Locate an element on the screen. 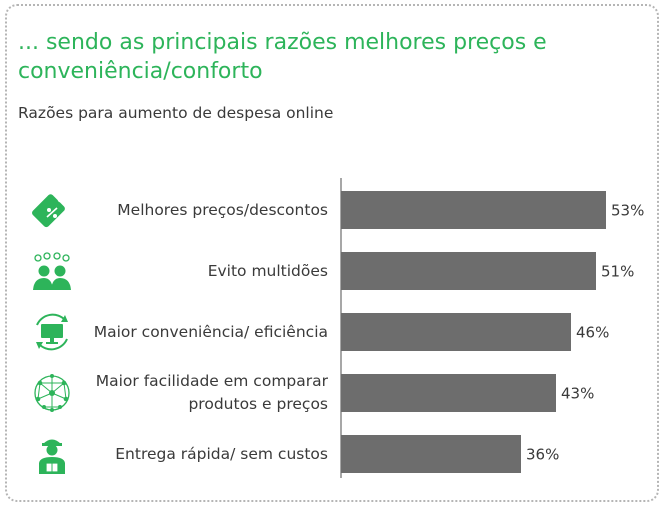 The width and height of the screenshot is (666, 512). data-label-1: 53% is located at coordinates (627, 211).